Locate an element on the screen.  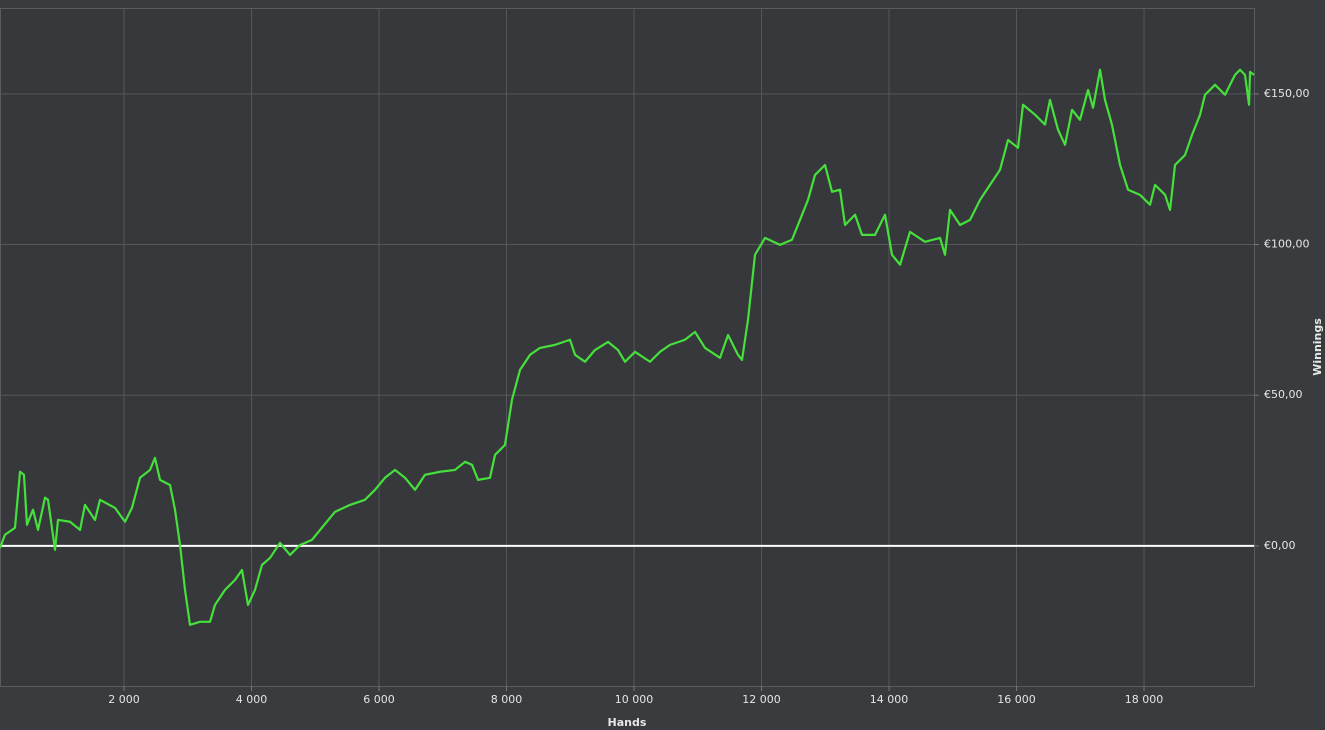
x-tick-label: 16 000 is located at coordinates (1016, 699).